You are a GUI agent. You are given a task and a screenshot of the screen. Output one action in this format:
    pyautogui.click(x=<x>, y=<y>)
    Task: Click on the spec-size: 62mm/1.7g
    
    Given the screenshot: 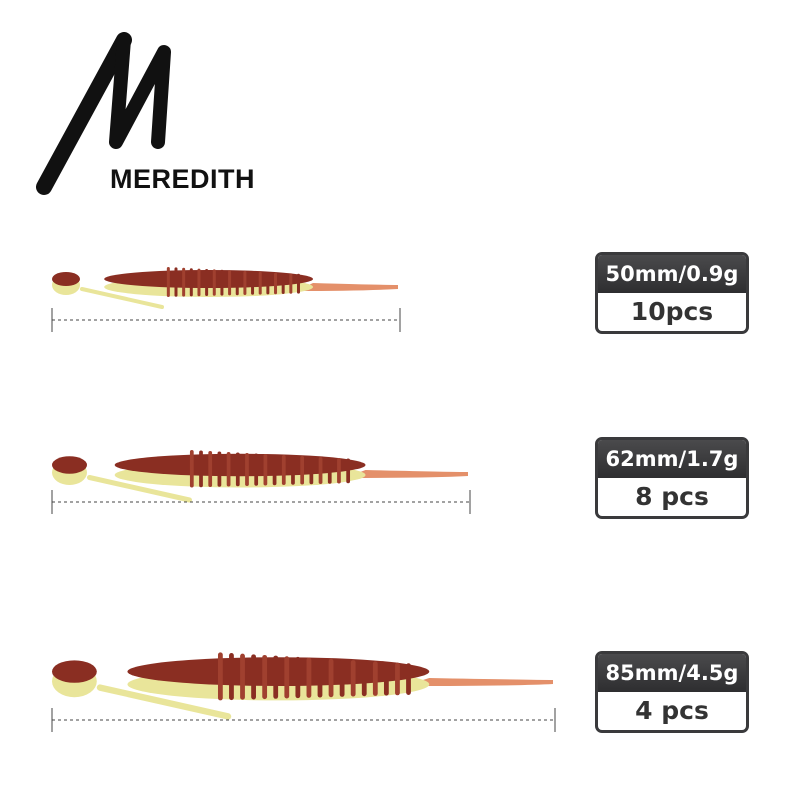 What is the action you would take?
    pyautogui.click(x=672, y=459)
    